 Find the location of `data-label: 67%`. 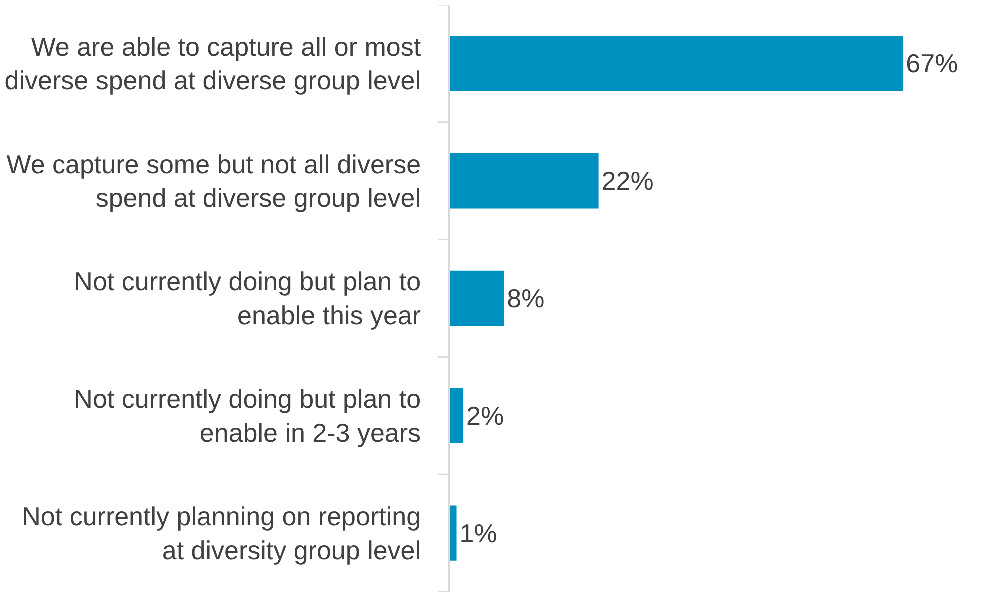

data-label: 67% is located at coordinates (932, 63).